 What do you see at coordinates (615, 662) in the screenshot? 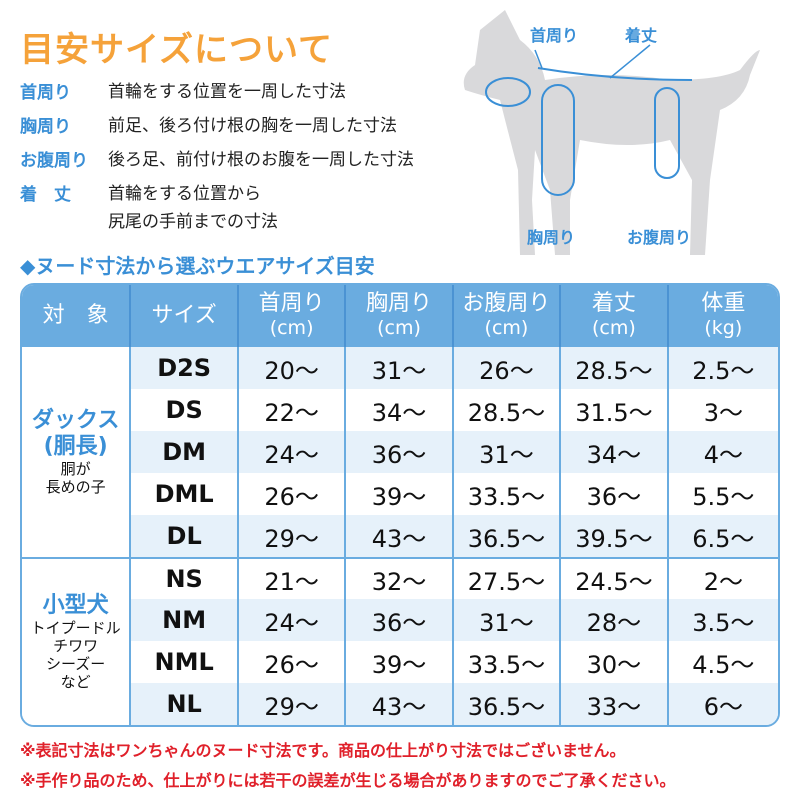
I see `value-cell: 30～` at bounding box center [615, 662].